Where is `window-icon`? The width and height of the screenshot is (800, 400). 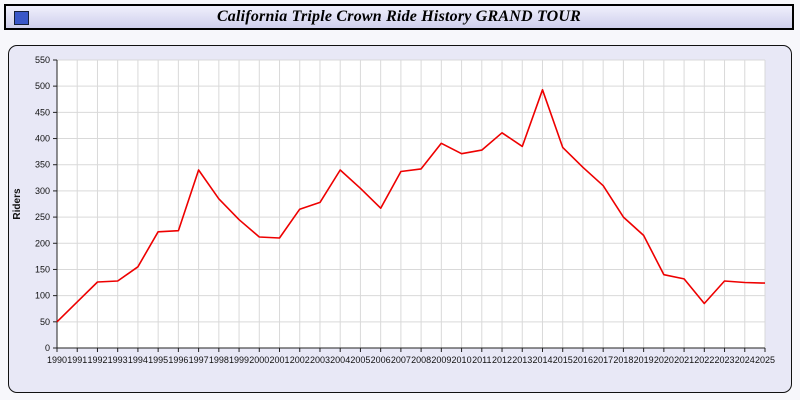 window-icon is located at coordinates (21, 18).